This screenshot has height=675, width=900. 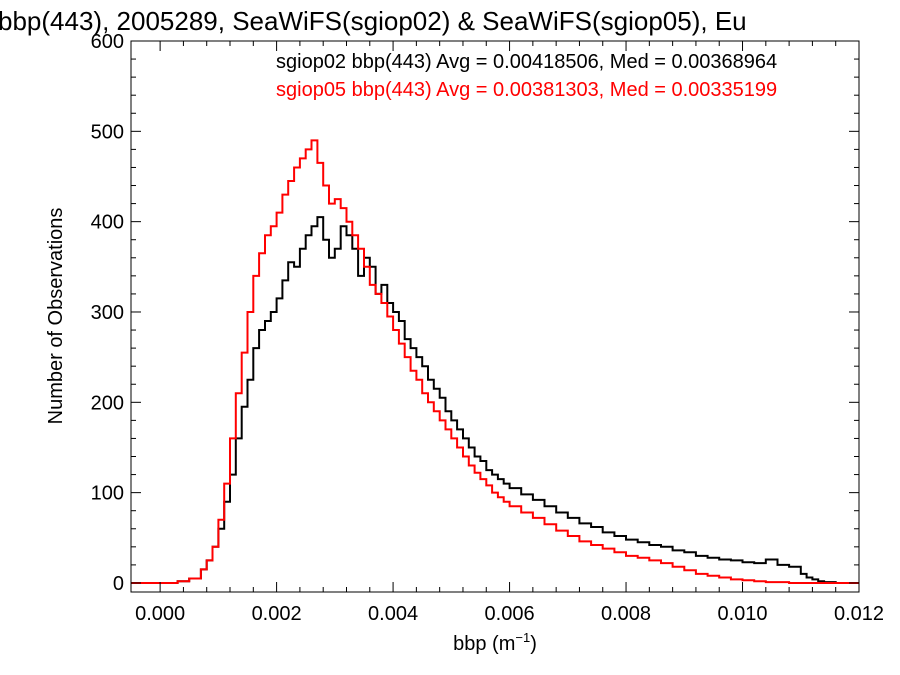 I want to click on x-tick-label: 0.008, so click(x=626, y=614).